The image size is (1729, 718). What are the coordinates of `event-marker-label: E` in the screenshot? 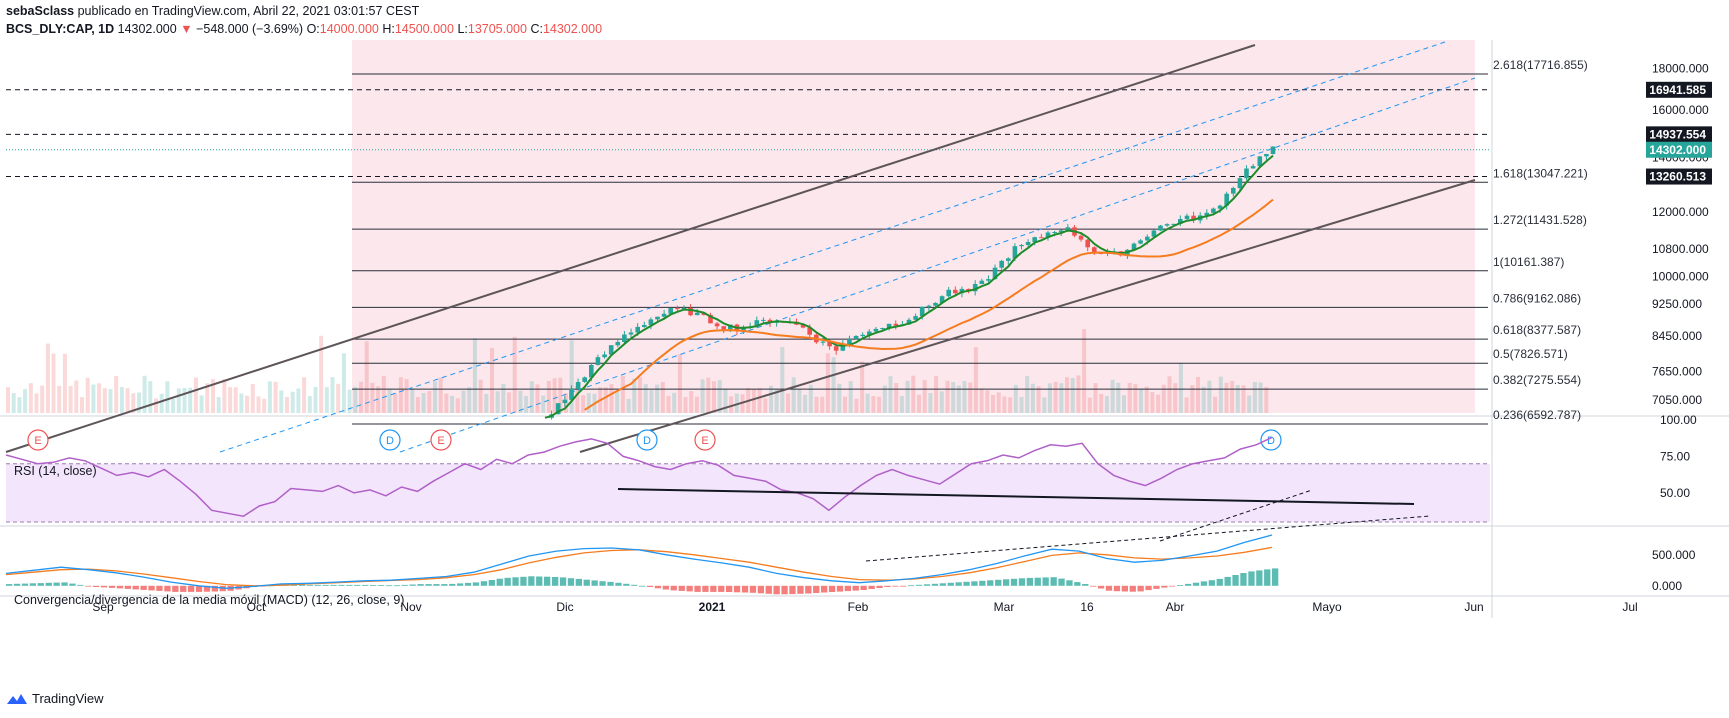 It's located at (37, 441).